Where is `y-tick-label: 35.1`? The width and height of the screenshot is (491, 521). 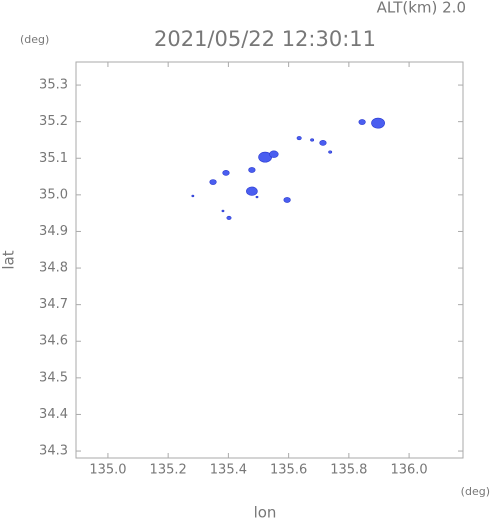
y-tick-label: 35.1 is located at coordinates (53, 158).